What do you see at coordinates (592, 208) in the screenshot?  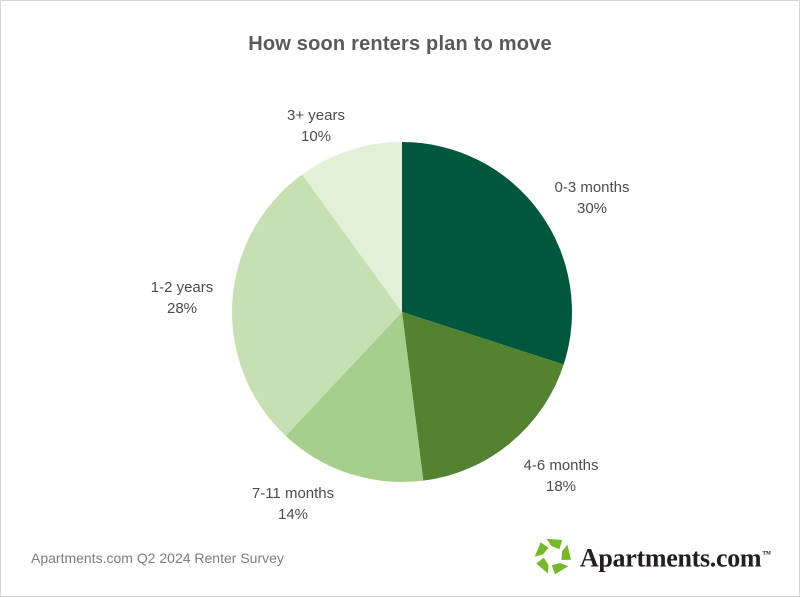 I see `slice-label-pct: 30%` at bounding box center [592, 208].